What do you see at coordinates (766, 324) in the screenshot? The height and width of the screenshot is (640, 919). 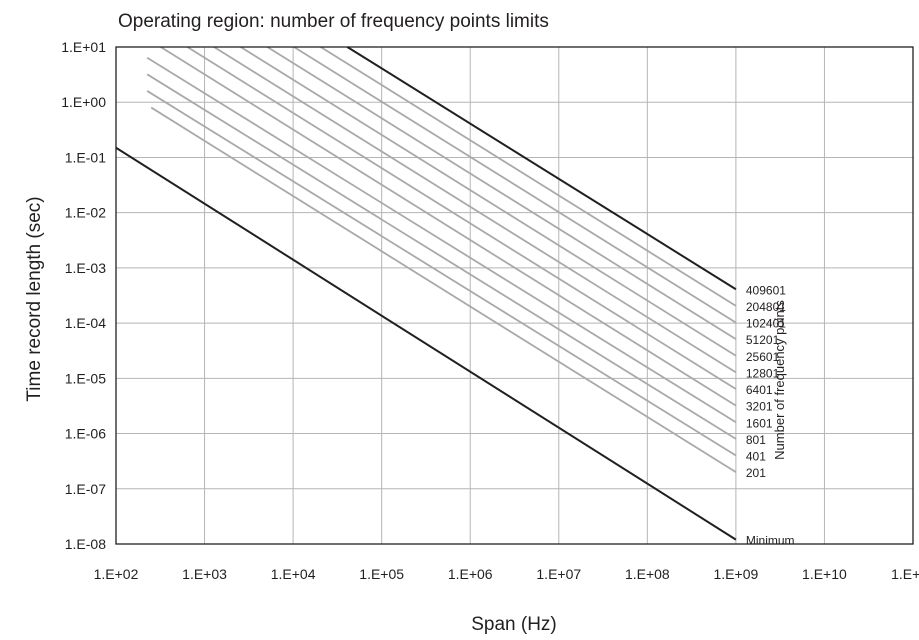 I see `series-label: 102401` at bounding box center [766, 324].